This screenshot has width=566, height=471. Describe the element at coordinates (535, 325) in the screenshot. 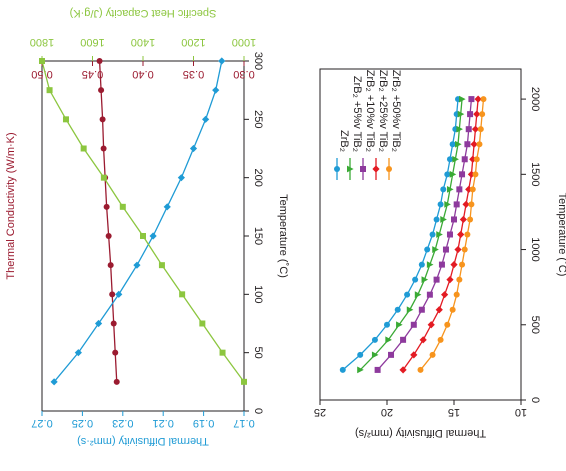

I see `chart2-temperature-tick-label: 500` at that location.